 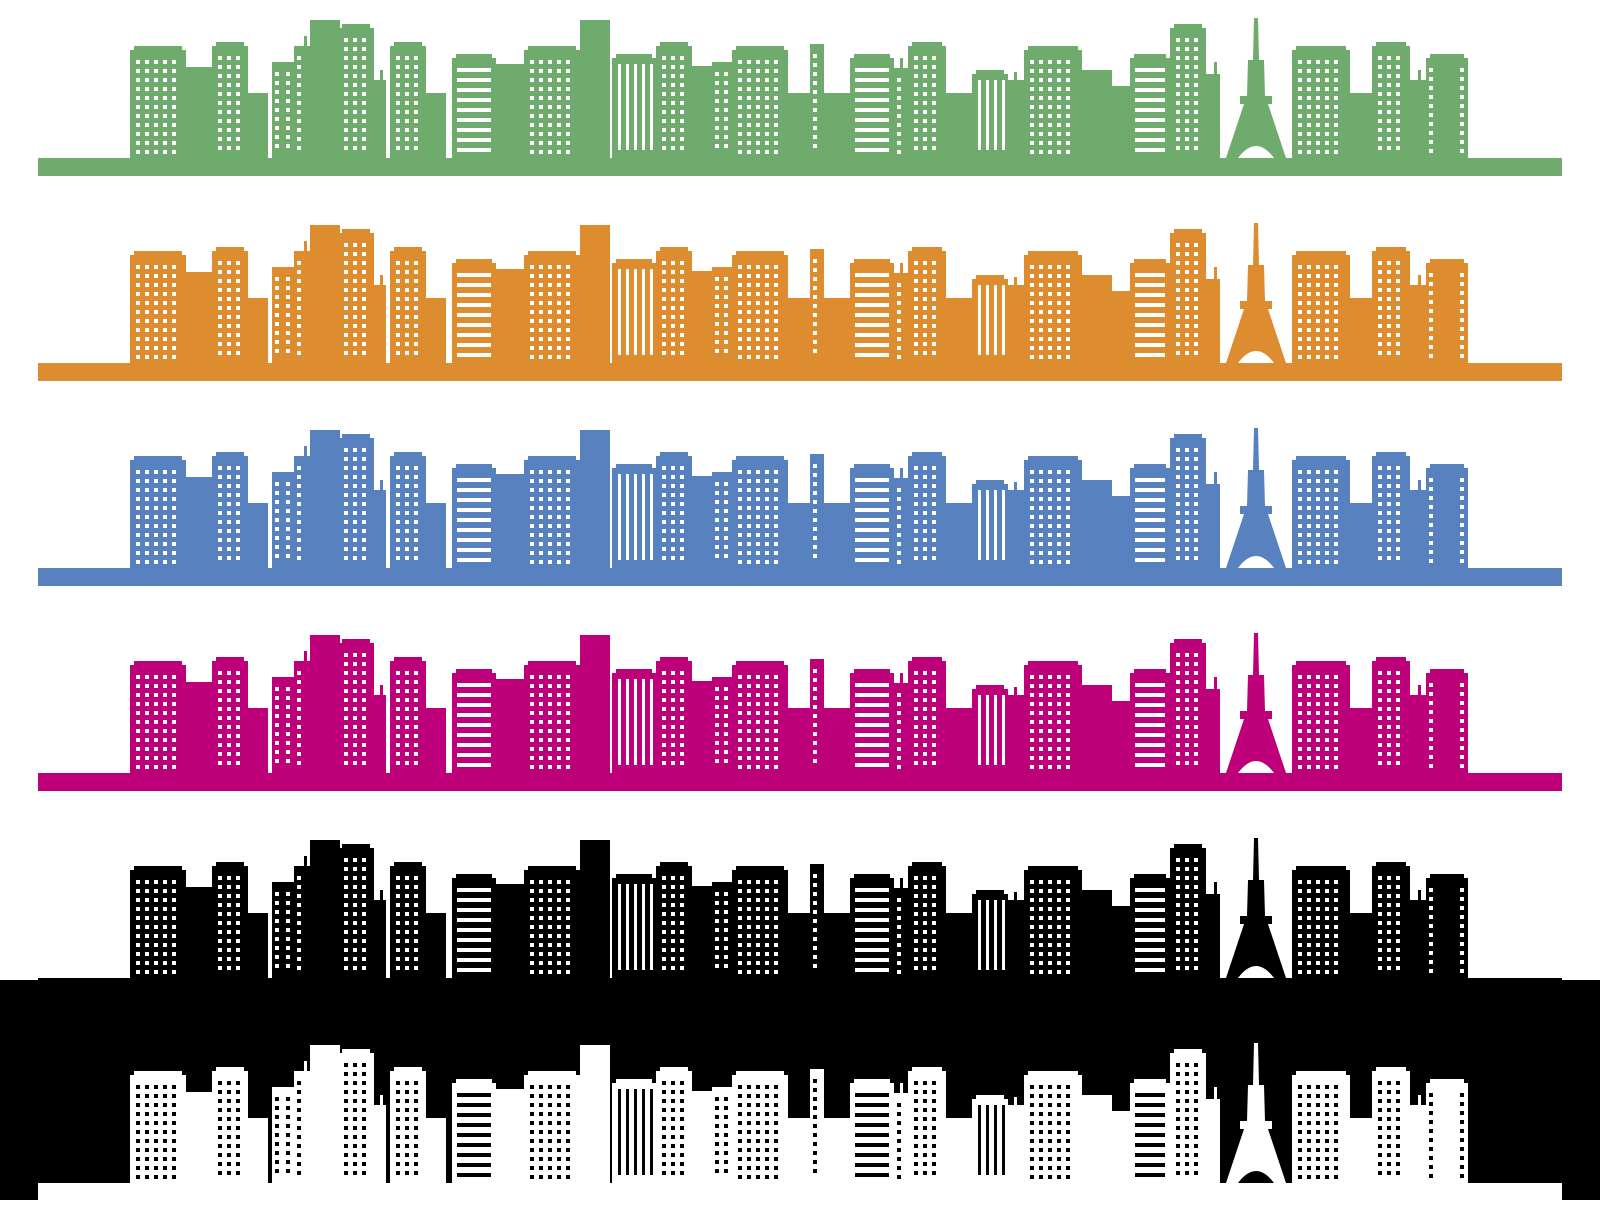 What do you see at coordinates (799, 295) in the screenshot?
I see `skyline-orange-buildings` at bounding box center [799, 295].